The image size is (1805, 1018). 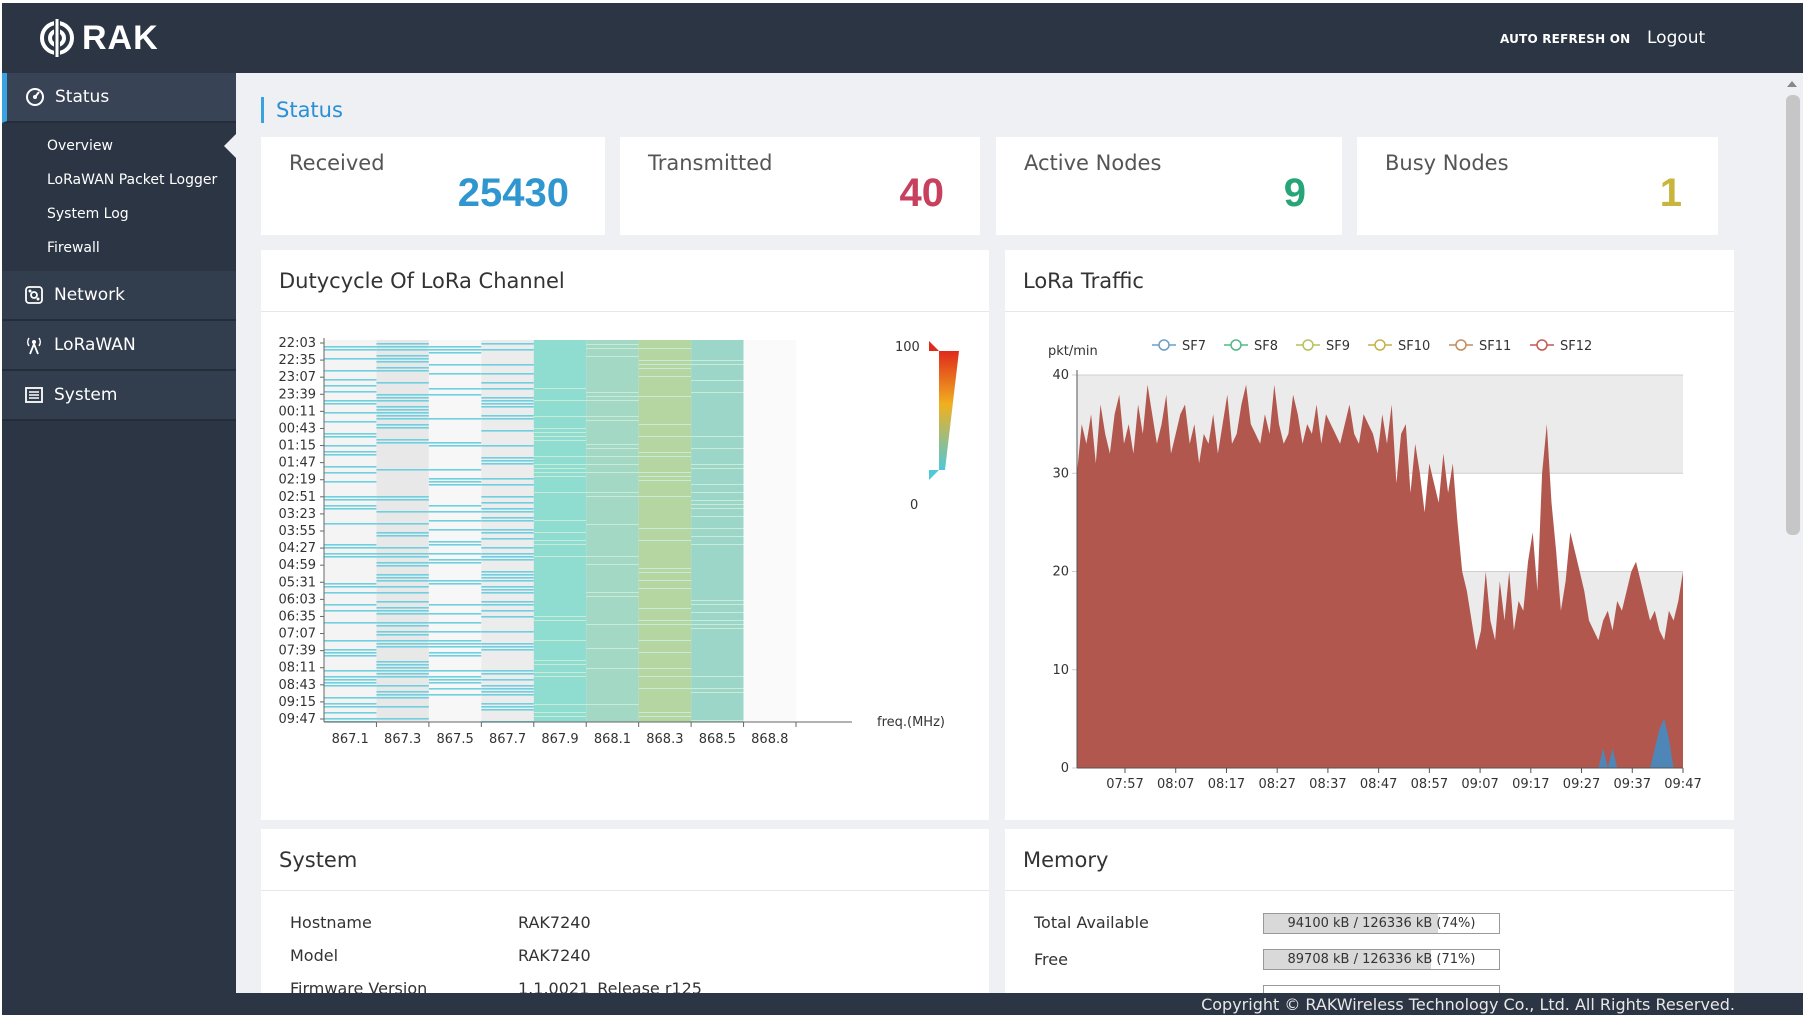 I want to click on stat-value: 40, so click(x=922, y=193).